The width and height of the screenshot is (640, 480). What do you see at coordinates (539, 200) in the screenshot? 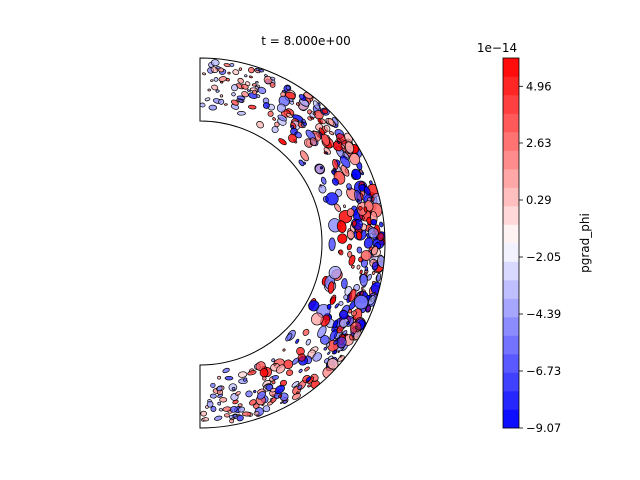
I see `colorbar-tick-label: 0.29` at bounding box center [539, 200].